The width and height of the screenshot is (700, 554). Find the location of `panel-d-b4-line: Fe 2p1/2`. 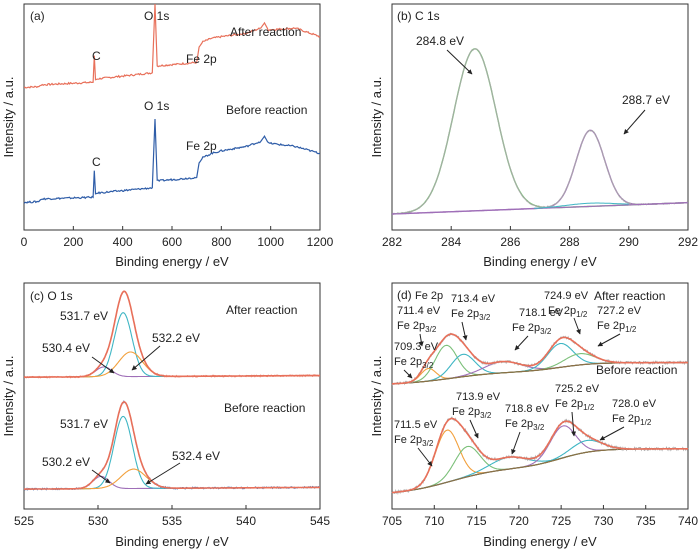

panel-d-b4-line: Fe 2p1/2 is located at coordinates (575, 405).